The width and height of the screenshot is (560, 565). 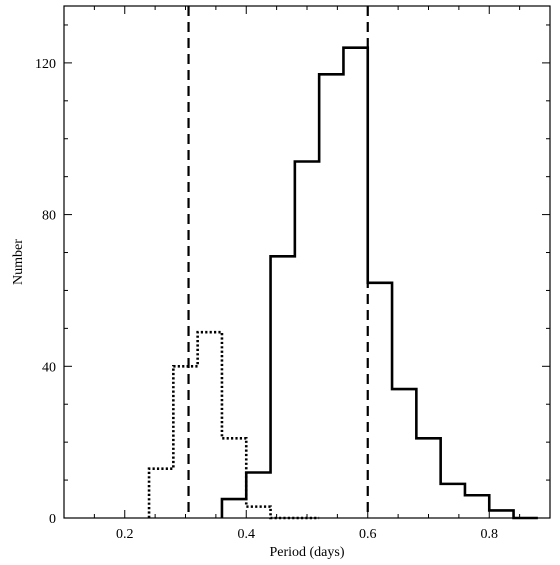 What do you see at coordinates (490, 534) in the screenshot?
I see `x-tick-label: 0.8` at bounding box center [490, 534].